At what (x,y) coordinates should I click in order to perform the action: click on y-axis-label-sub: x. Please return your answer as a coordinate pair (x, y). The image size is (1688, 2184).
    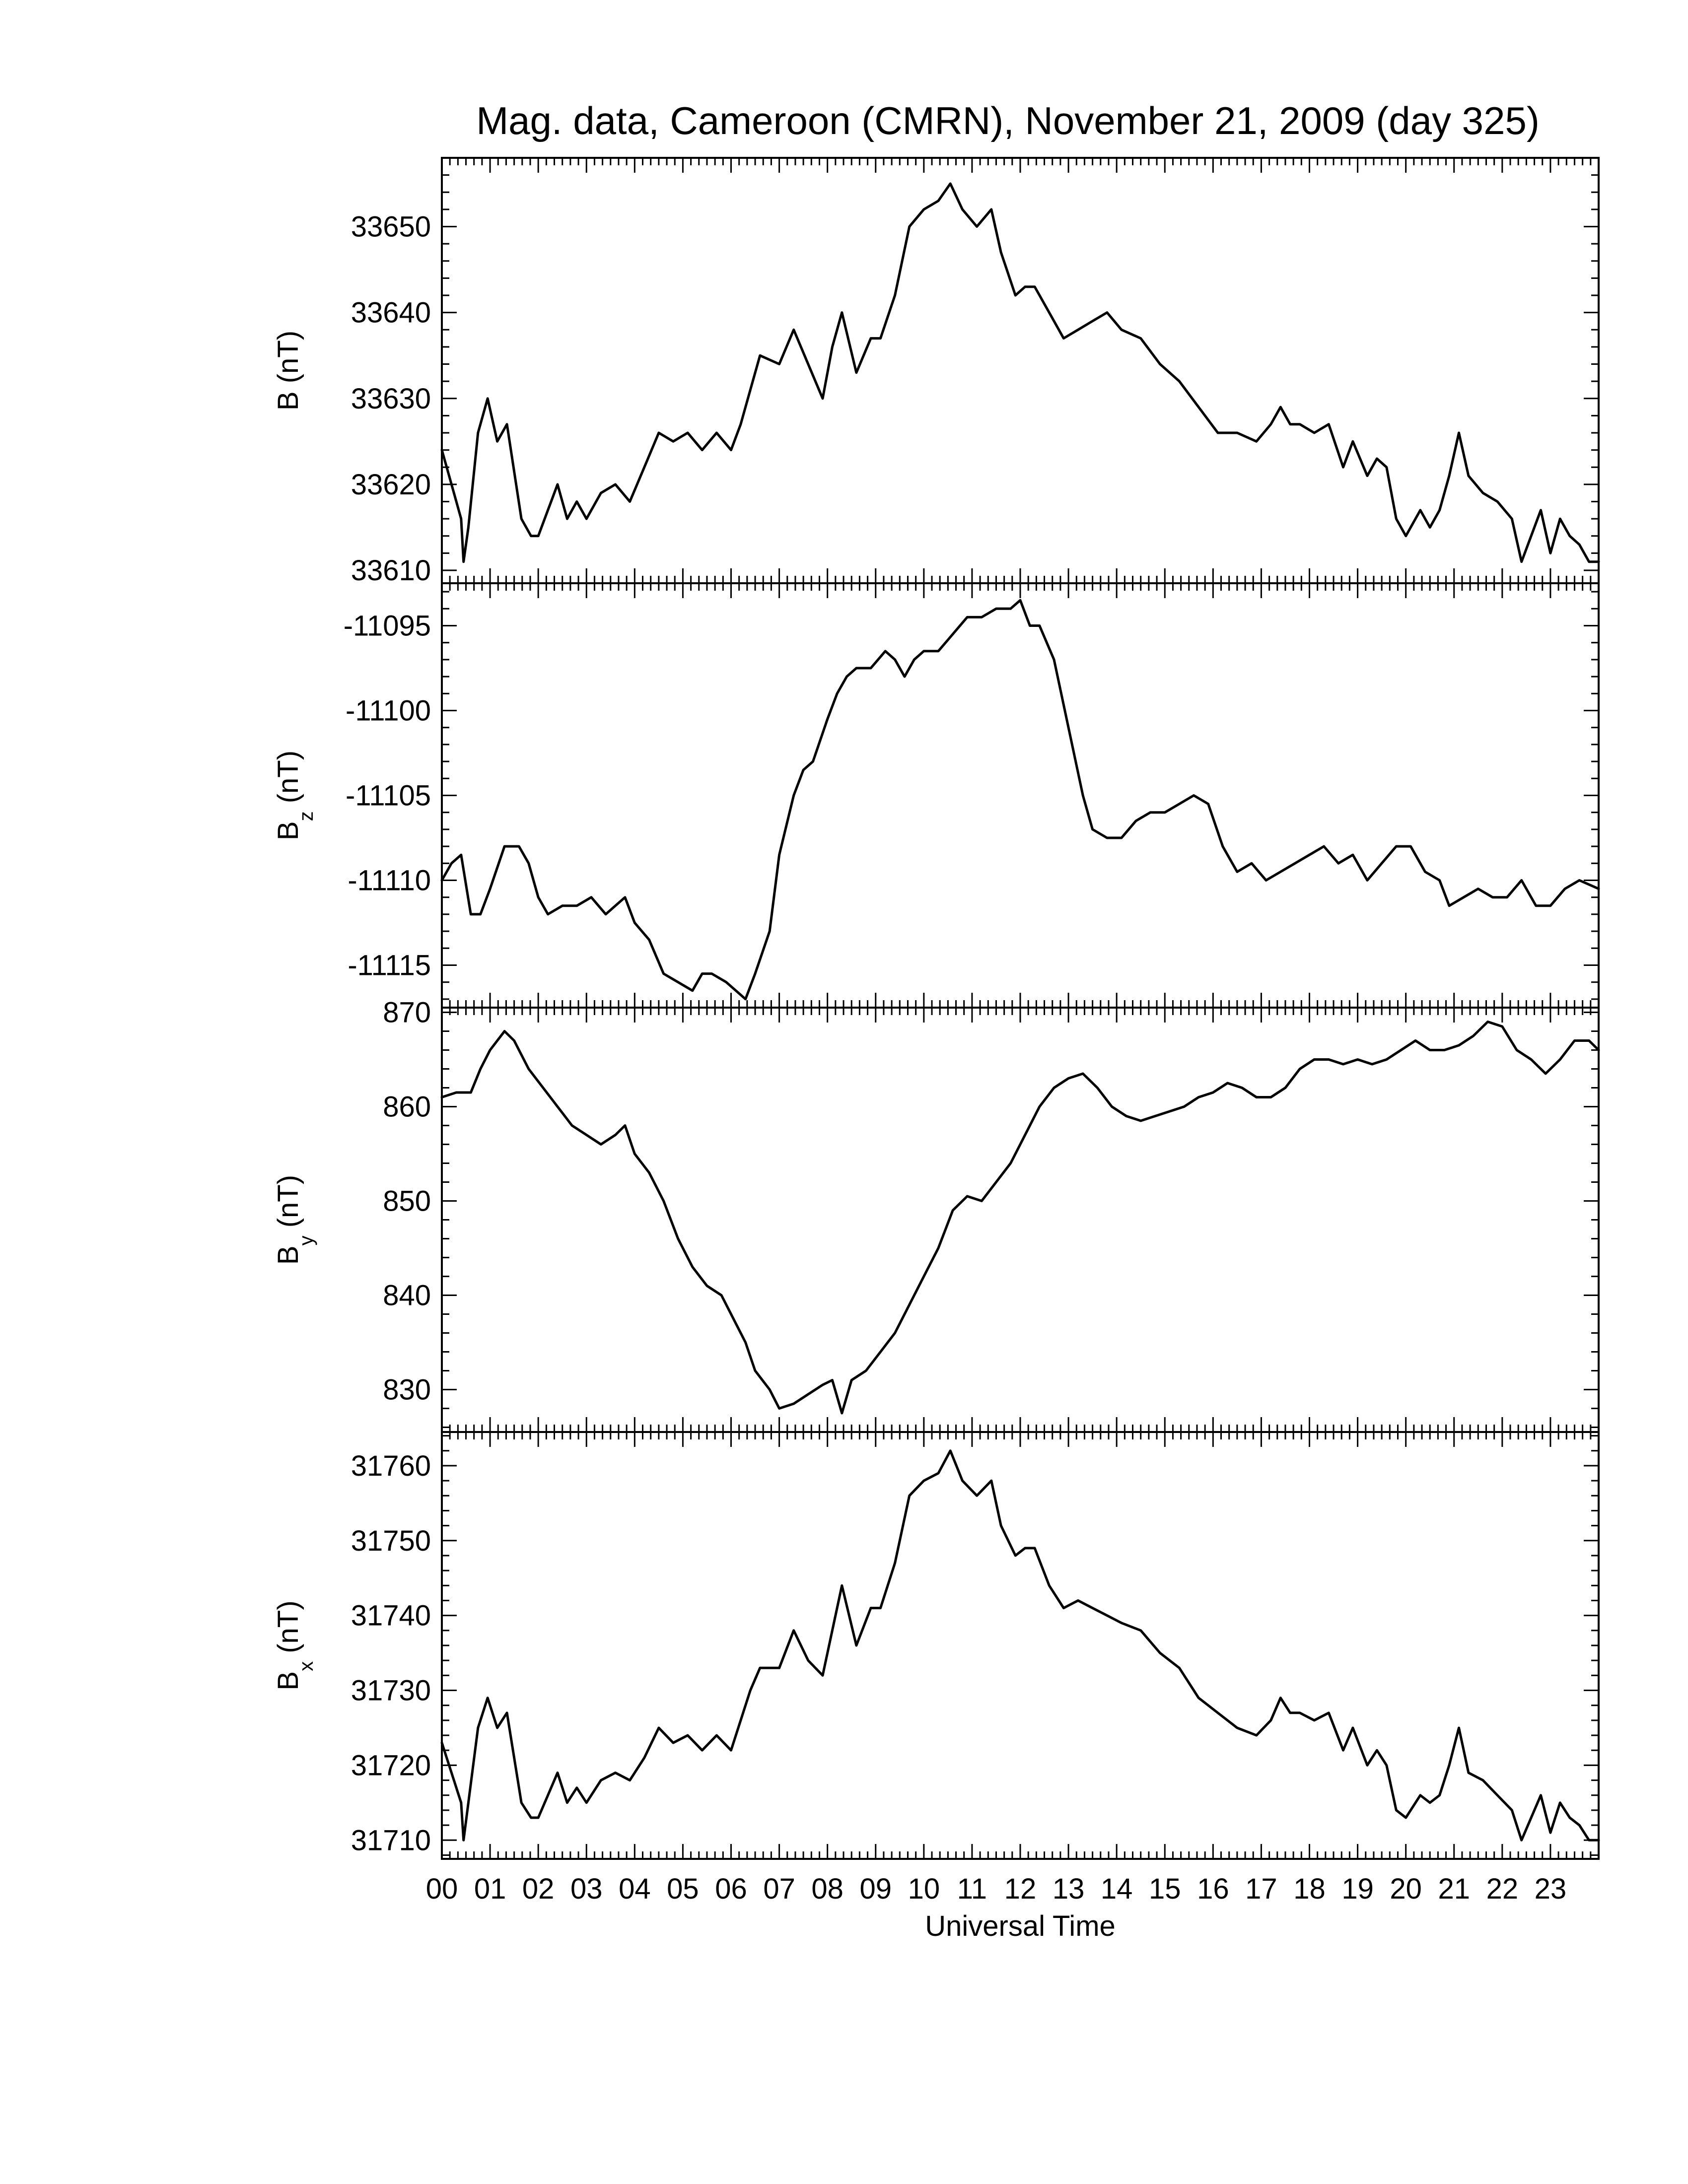
    Looking at the image, I should click on (306, 1666).